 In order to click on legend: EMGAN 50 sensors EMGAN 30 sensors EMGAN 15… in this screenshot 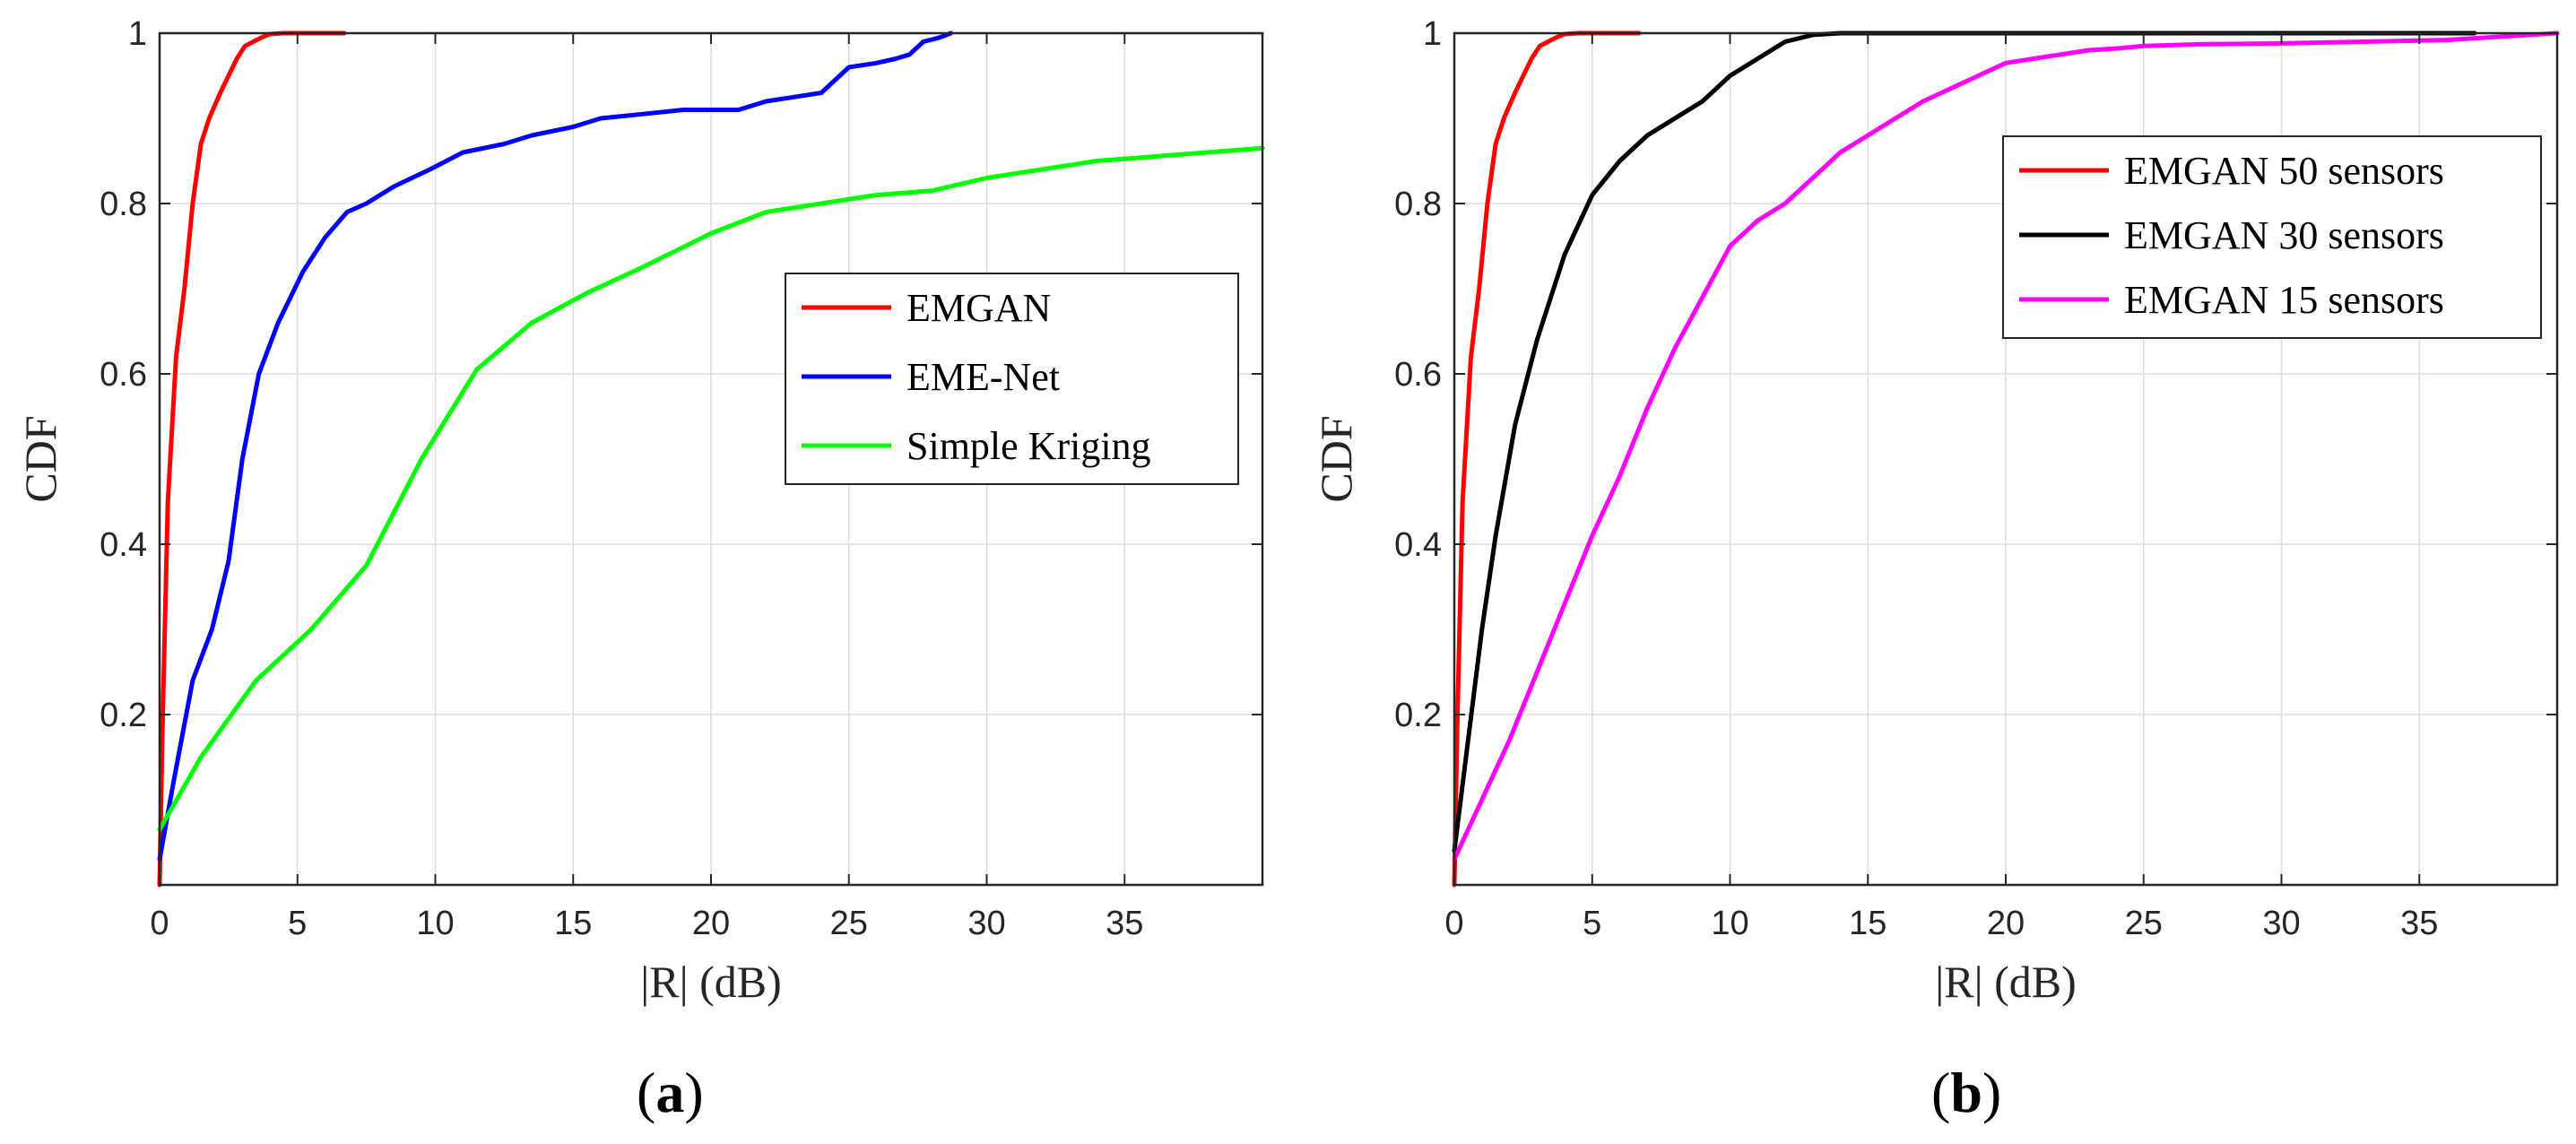, I will do `click(2272, 237)`.